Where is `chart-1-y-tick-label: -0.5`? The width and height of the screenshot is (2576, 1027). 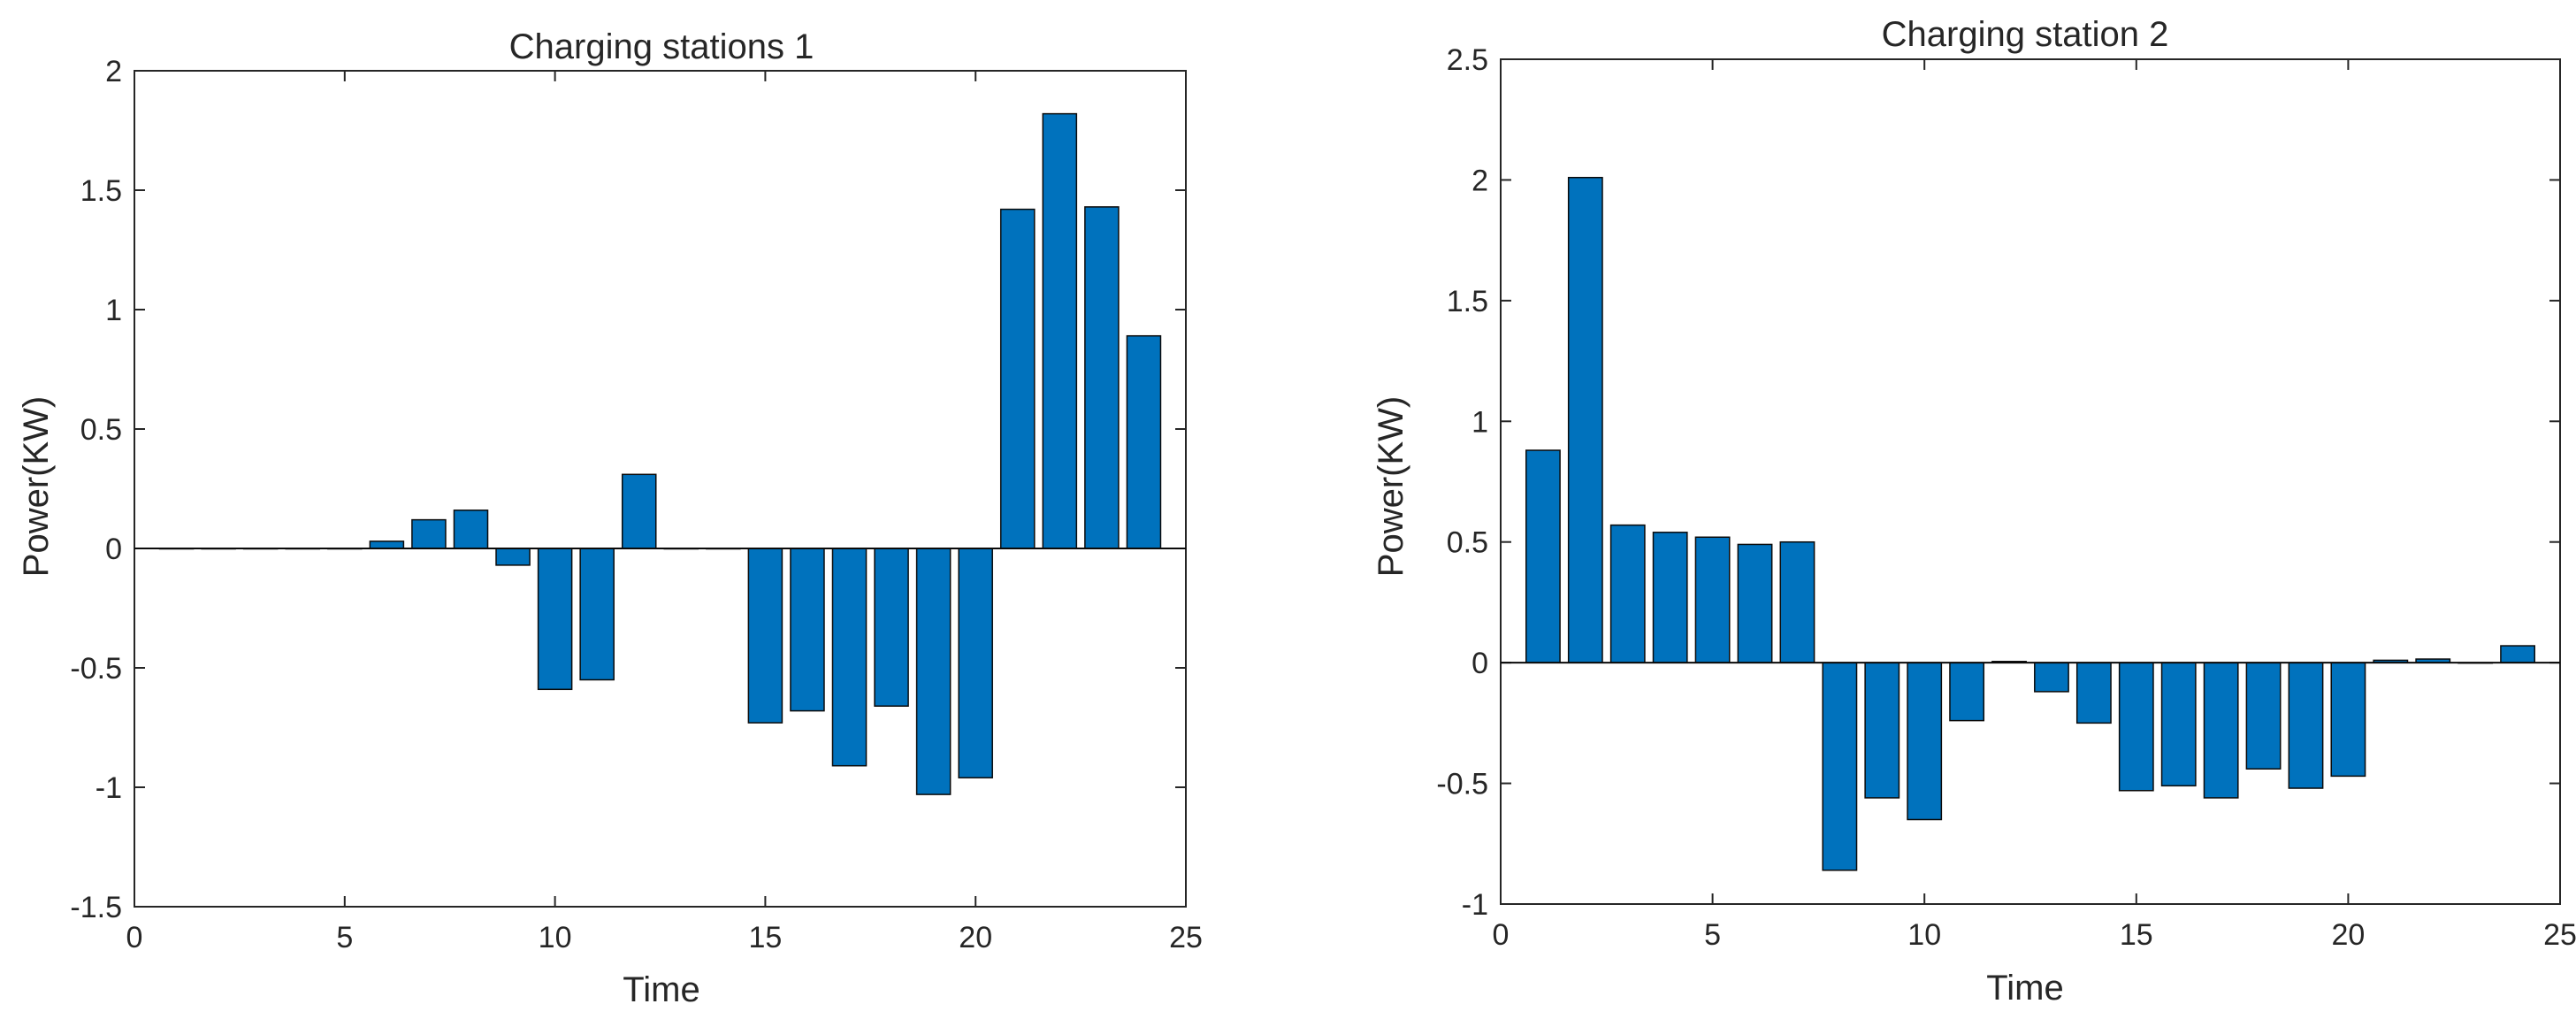
chart-1-y-tick-label: -0.5 is located at coordinates (96, 669).